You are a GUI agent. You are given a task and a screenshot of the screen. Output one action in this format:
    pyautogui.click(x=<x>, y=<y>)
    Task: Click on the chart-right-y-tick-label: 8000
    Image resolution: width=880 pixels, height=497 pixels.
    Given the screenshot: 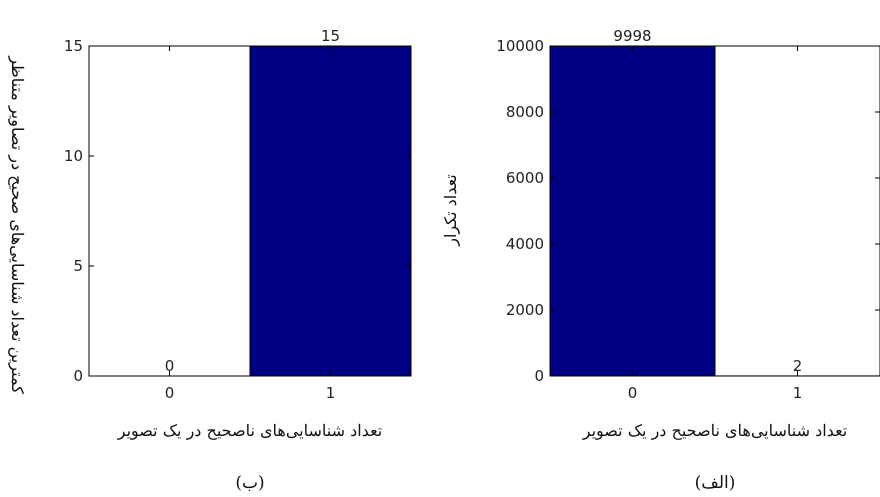 What is the action you would take?
    pyautogui.click(x=525, y=112)
    